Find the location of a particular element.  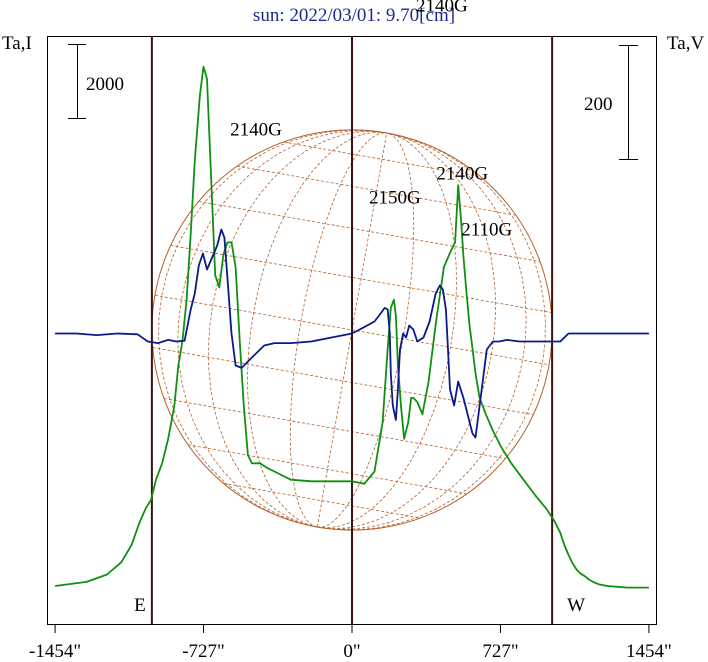

x-tick-label: 1454" is located at coordinates (649, 651).